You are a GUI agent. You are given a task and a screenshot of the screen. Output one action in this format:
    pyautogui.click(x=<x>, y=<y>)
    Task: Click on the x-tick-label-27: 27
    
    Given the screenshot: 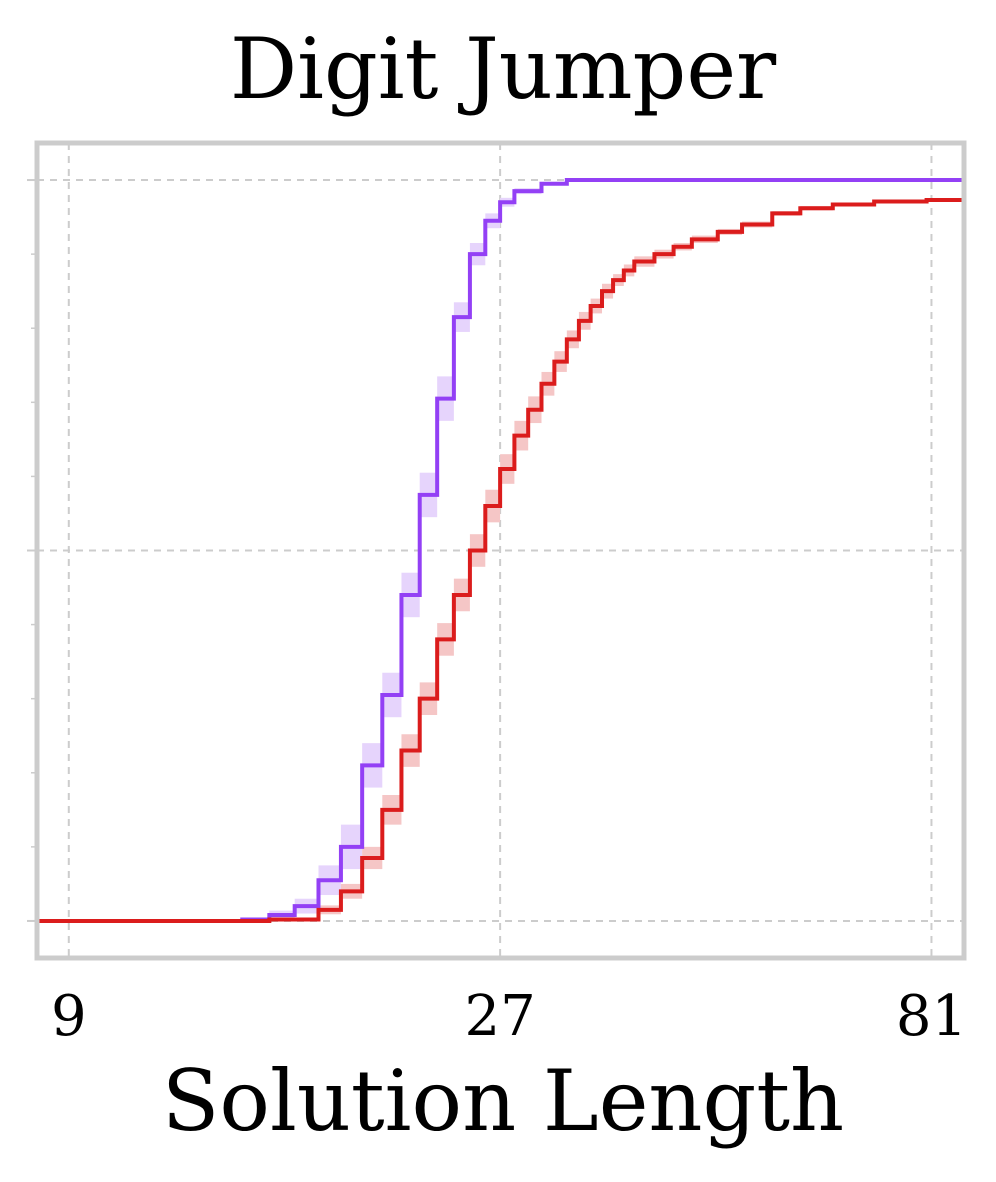 What is the action you would take?
    pyautogui.click(x=499, y=1016)
    